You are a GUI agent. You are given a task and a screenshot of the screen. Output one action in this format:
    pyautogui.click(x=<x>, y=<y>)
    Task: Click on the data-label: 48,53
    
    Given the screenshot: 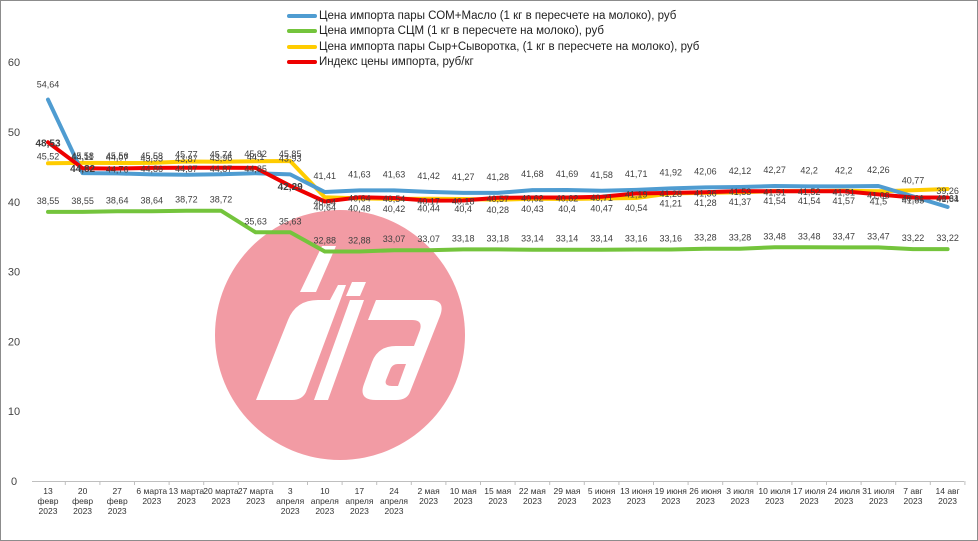 What is the action you would take?
    pyautogui.click(x=47, y=143)
    